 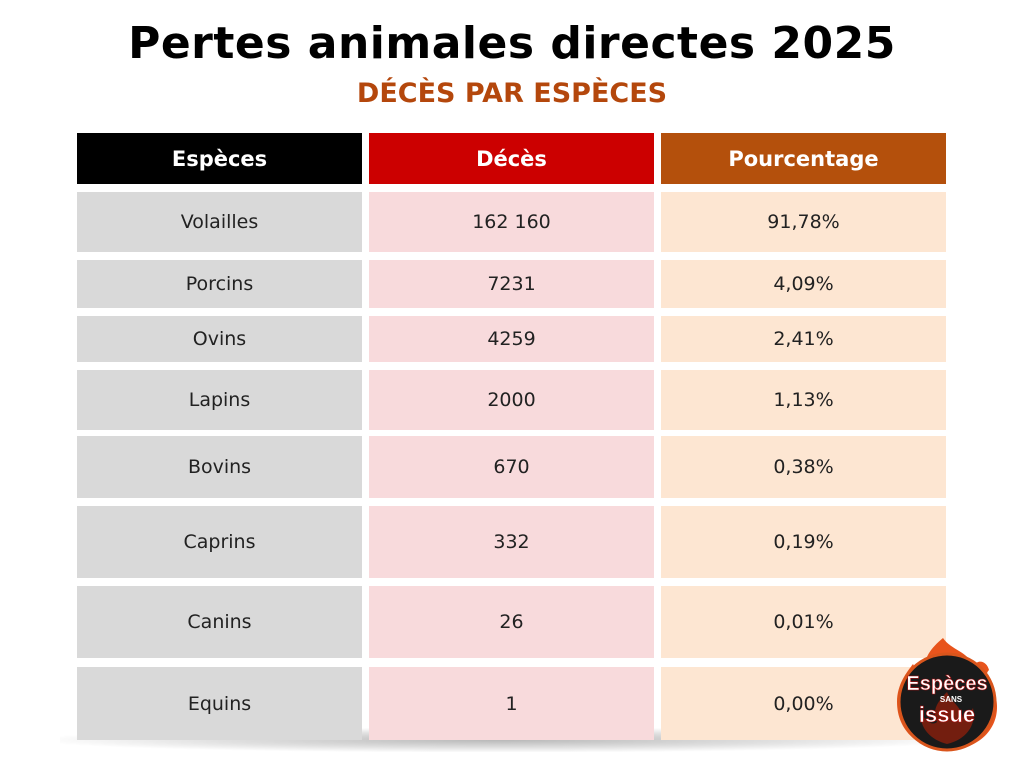 What do you see at coordinates (803, 622) in the screenshot?
I see `cell-percentage: 0,01%` at bounding box center [803, 622].